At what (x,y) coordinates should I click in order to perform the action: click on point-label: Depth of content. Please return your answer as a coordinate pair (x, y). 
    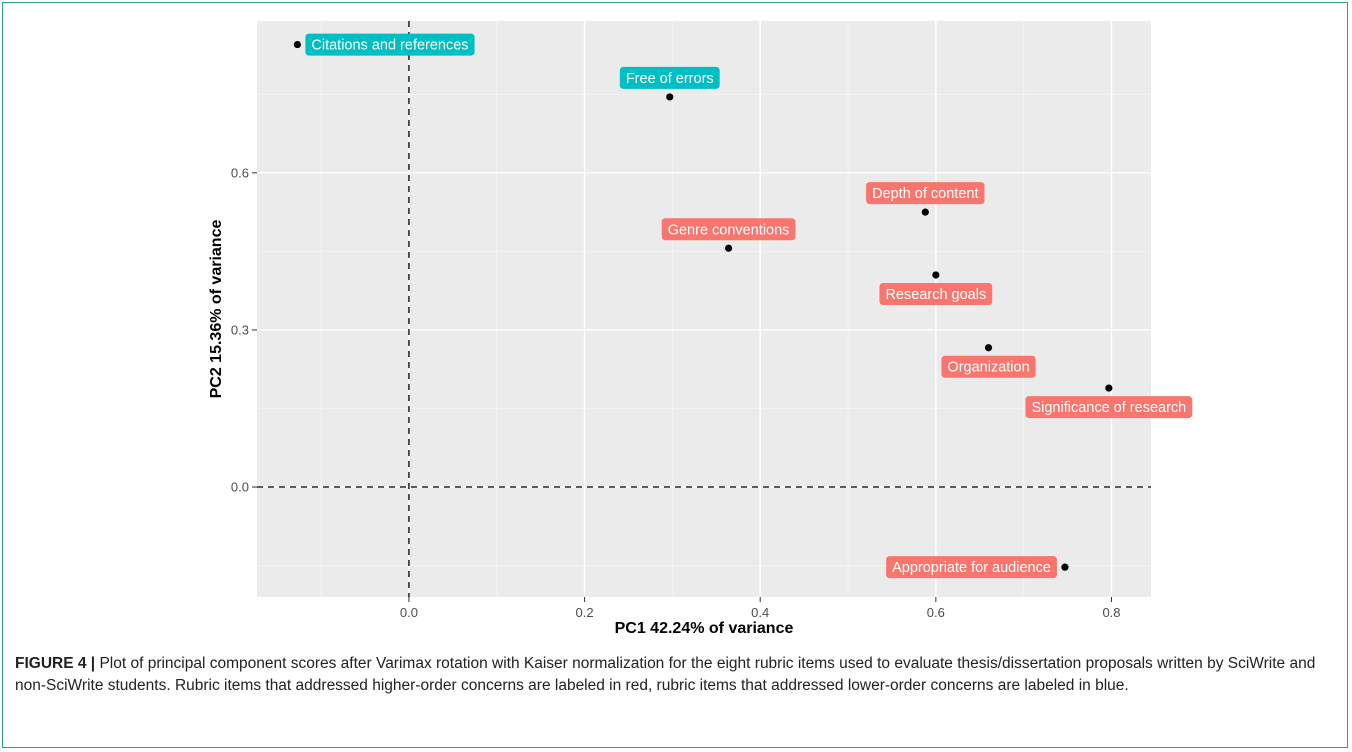
    Looking at the image, I should click on (925, 193).